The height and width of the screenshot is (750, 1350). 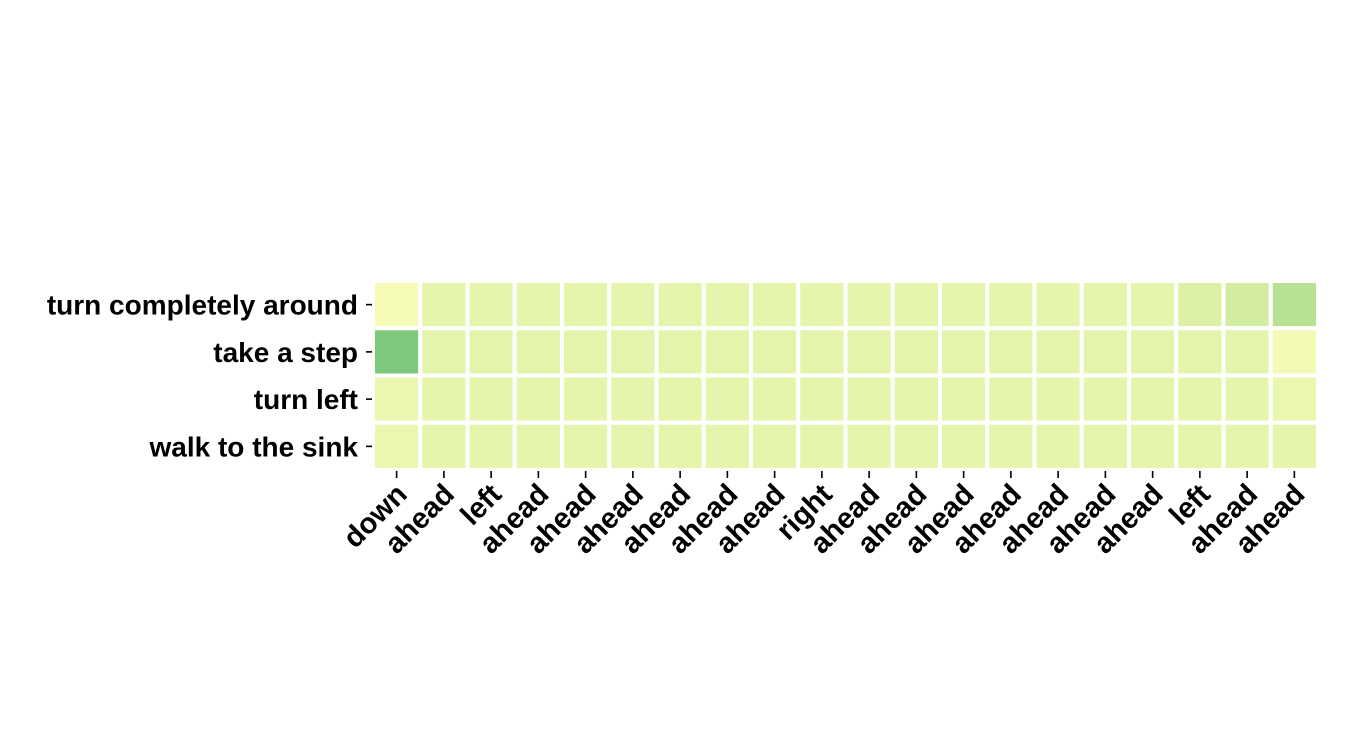 What do you see at coordinates (202, 305) in the screenshot?
I see `y-tick-label: turn completely around` at bounding box center [202, 305].